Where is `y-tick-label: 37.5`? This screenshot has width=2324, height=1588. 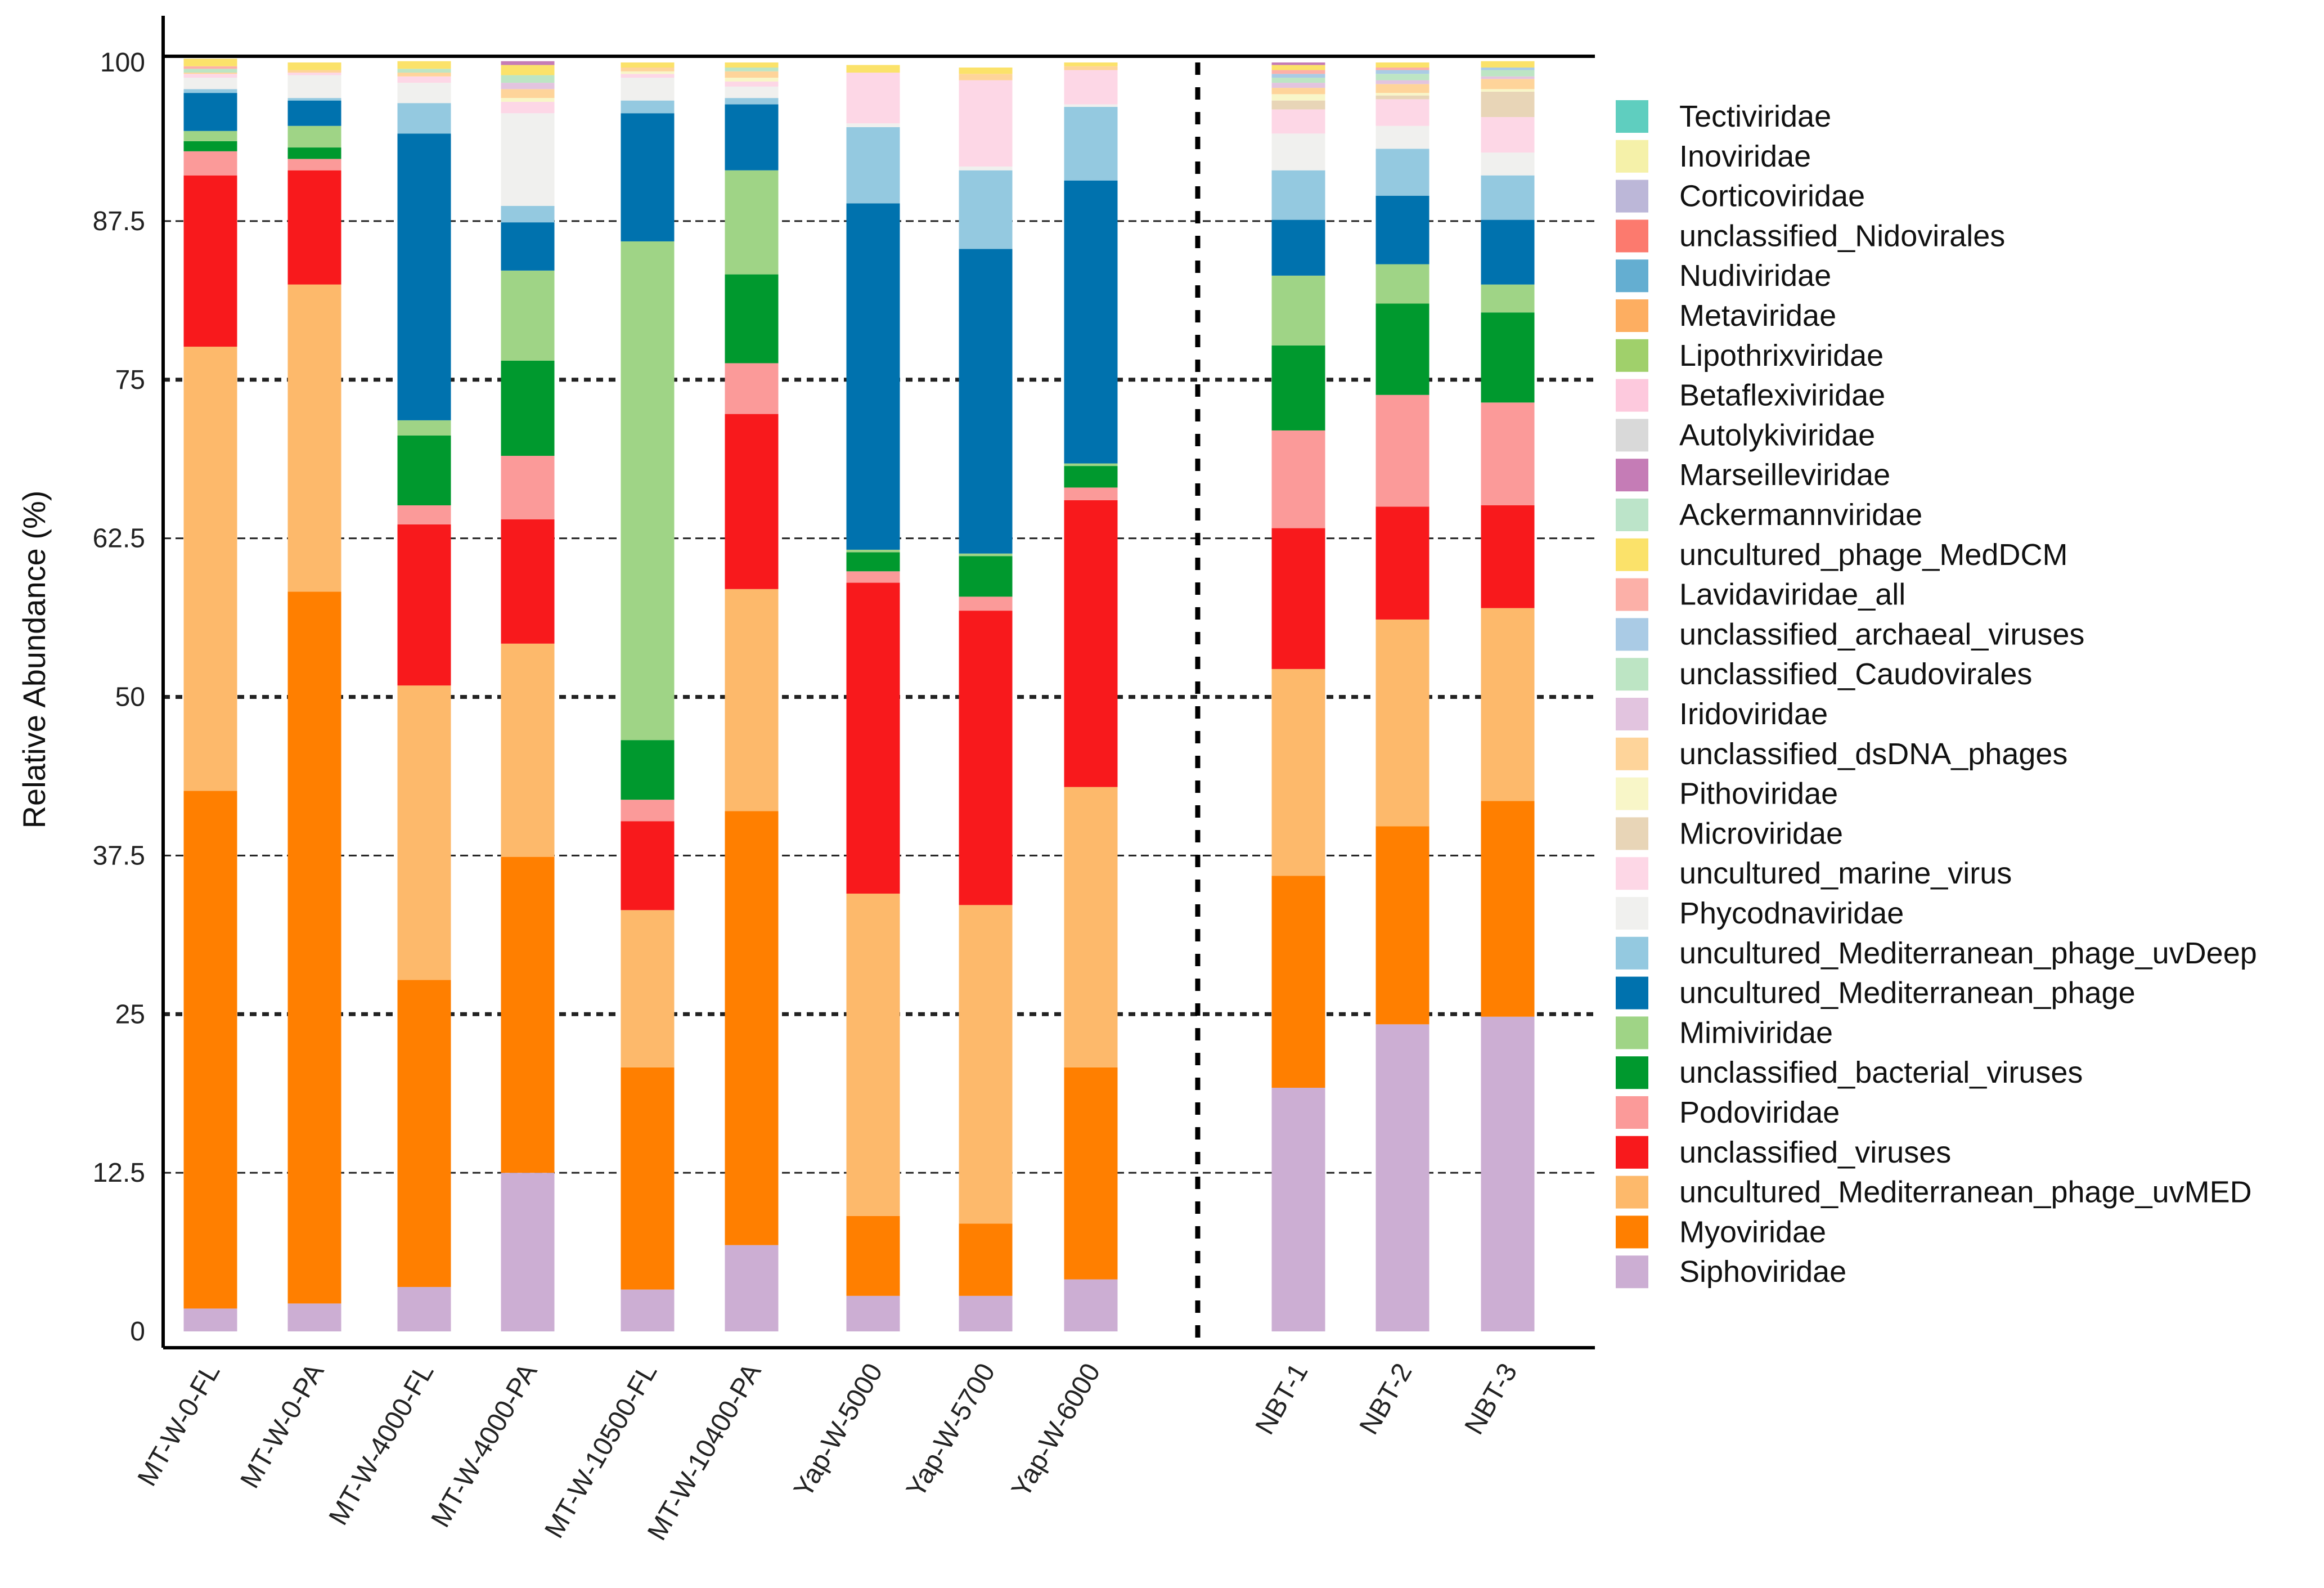 y-tick-label: 37.5 is located at coordinates (119, 856).